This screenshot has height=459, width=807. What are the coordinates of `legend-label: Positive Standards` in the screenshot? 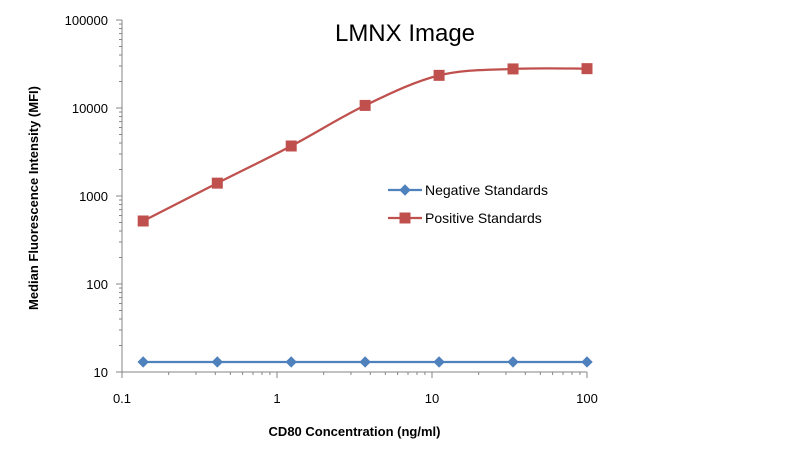 It's located at (483, 218).